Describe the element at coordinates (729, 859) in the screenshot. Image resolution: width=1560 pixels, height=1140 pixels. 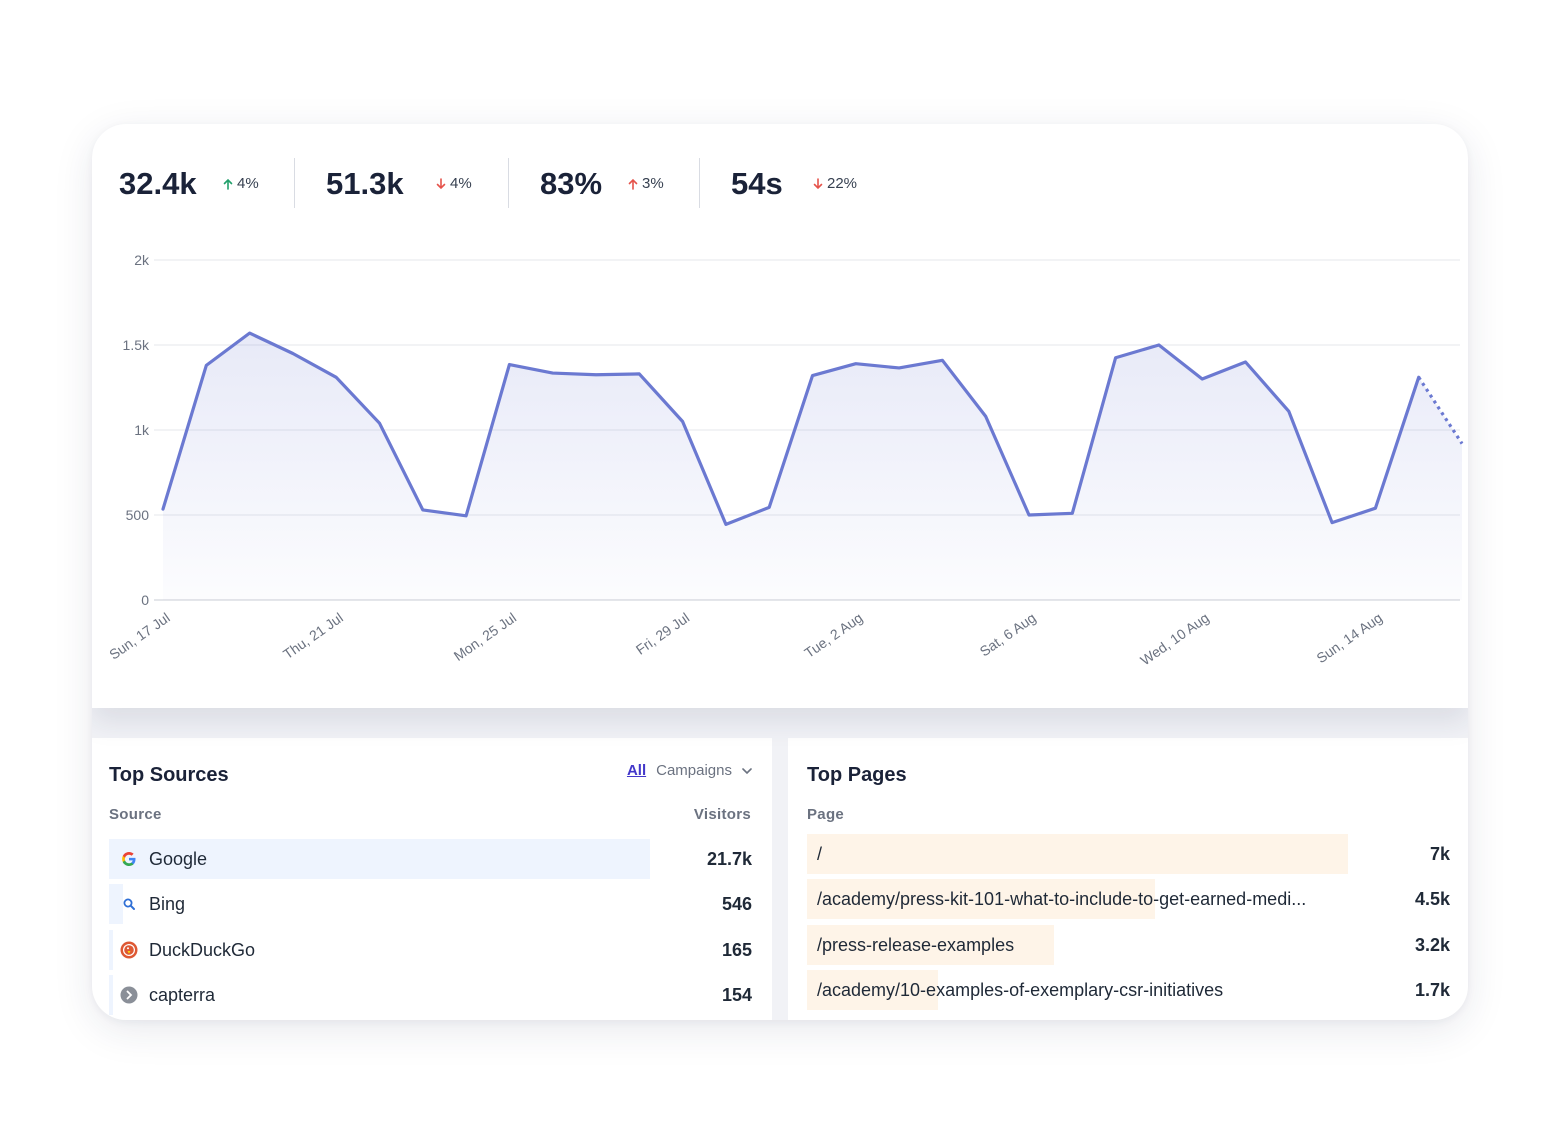
I see `row-value: 21.7k` at that location.